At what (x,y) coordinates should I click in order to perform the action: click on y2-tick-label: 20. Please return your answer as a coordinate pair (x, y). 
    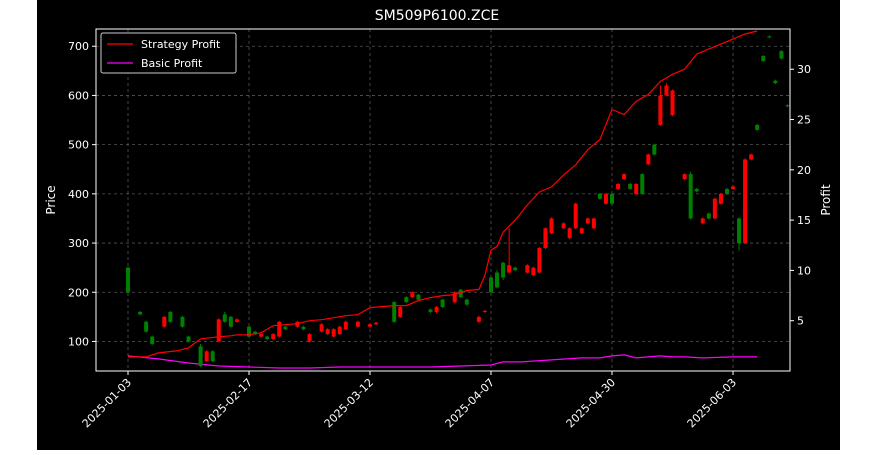
    Looking at the image, I should click on (804, 170).